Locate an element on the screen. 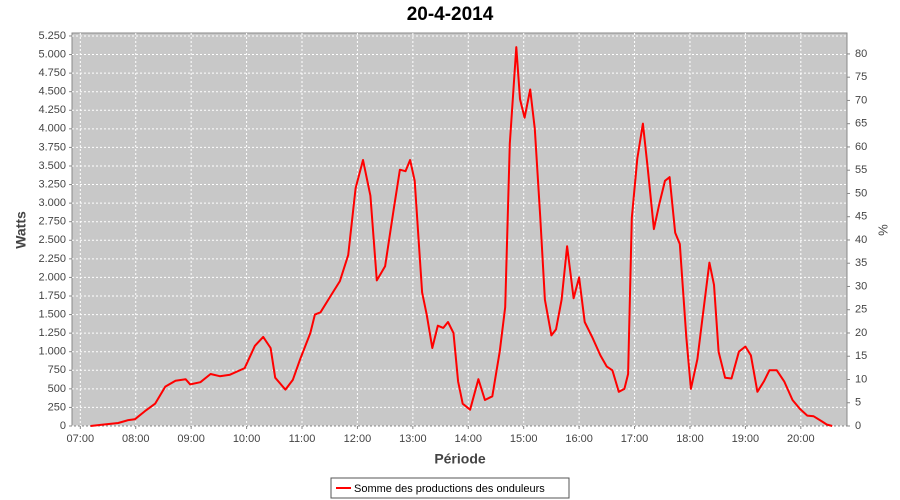  y2-tick-label: 40 is located at coordinates (861, 240).